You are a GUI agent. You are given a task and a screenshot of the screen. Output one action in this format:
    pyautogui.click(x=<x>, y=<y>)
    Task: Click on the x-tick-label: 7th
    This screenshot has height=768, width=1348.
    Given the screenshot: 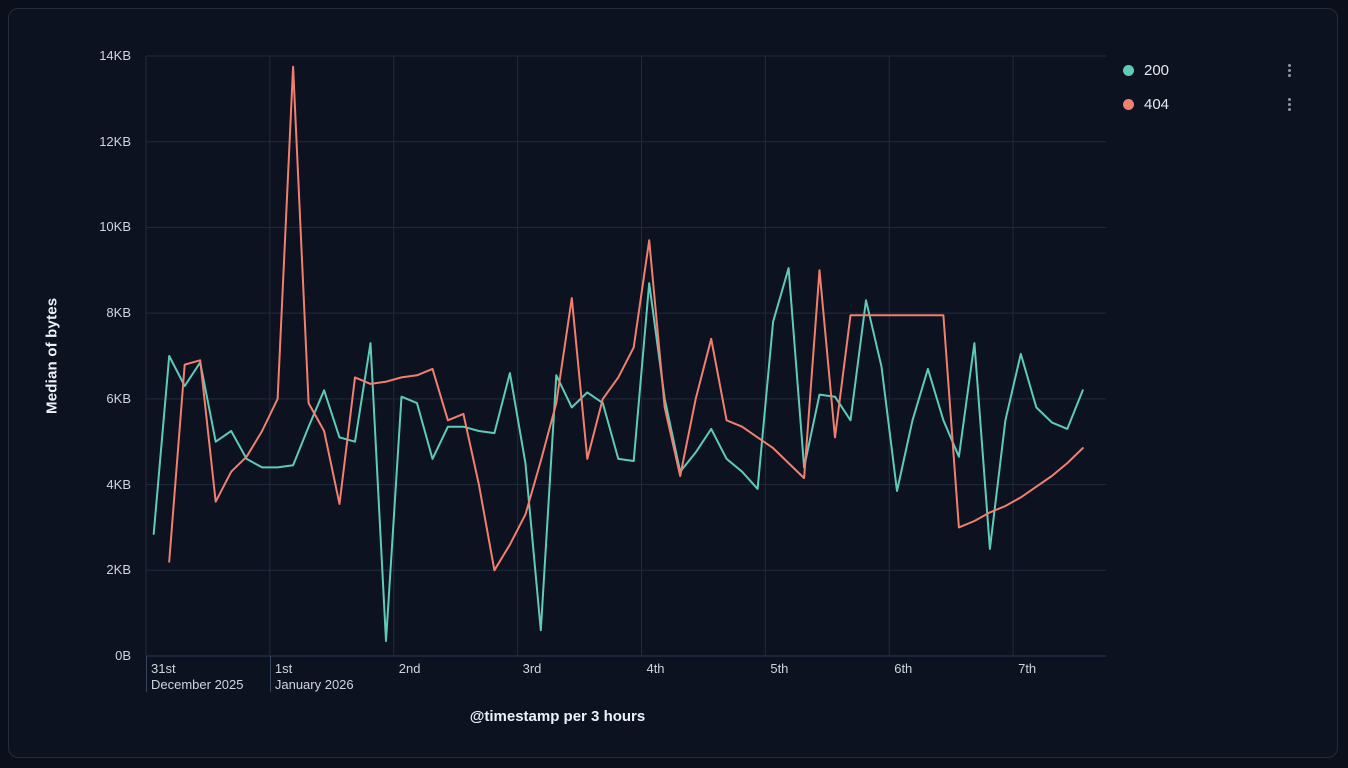 What is the action you would take?
    pyautogui.click(x=1027, y=668)
    